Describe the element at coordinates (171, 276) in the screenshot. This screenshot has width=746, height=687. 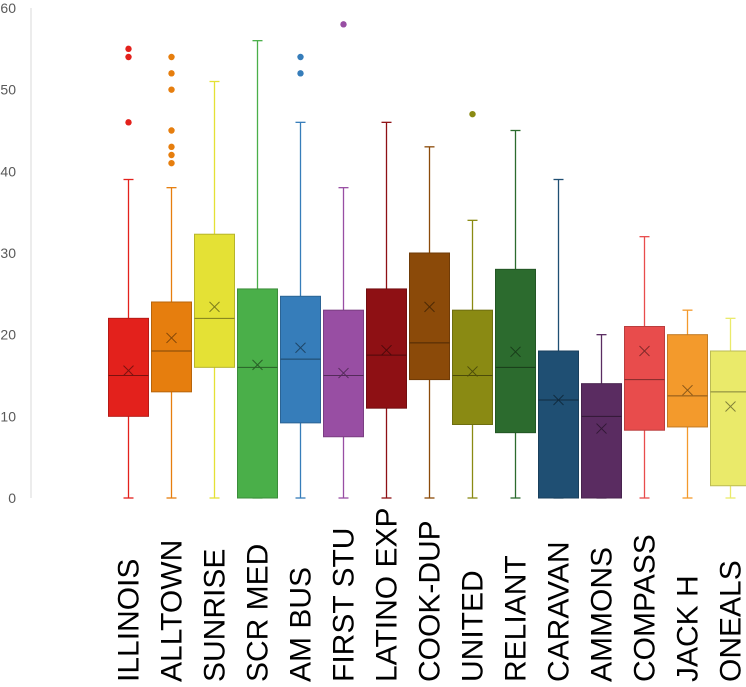
I see `box-alltown` at that location.